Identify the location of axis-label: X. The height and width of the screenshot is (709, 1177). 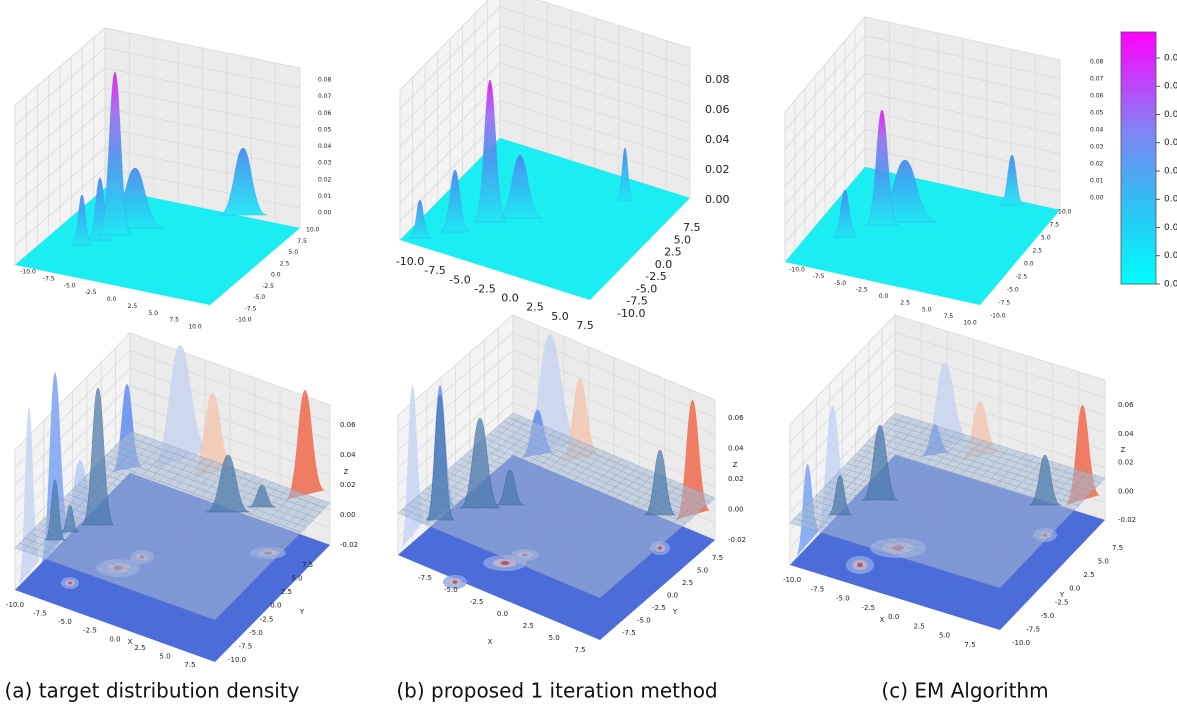
(130, 642).